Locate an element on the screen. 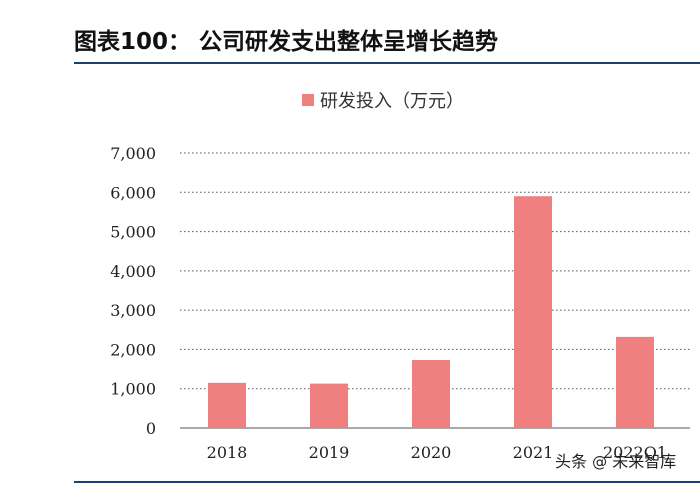  y-tick-label: 7,000 is located at coordinates (133, 153).